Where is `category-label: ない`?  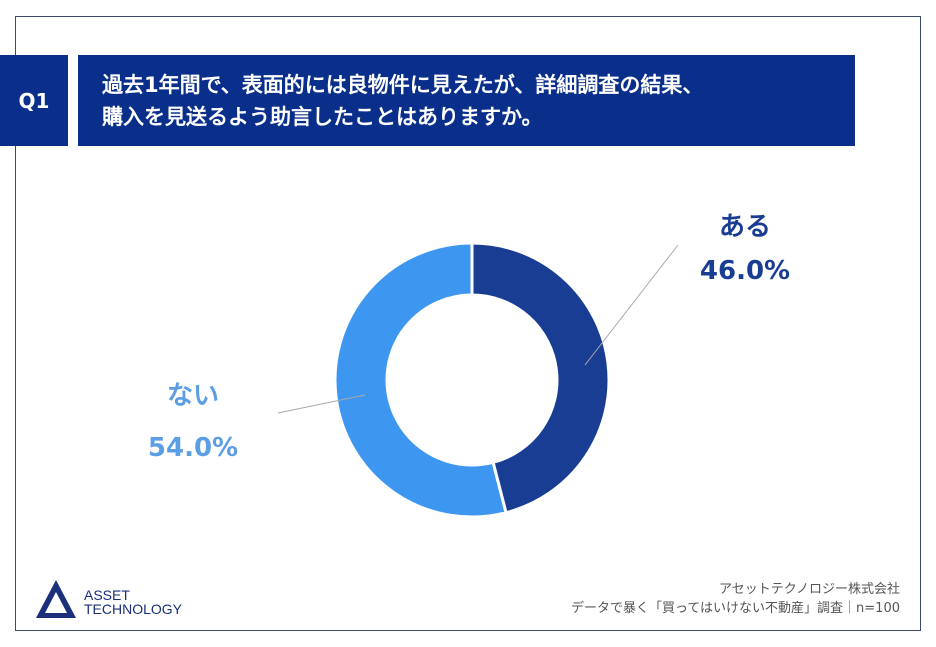
category-label: ない is located at coordinates (192, 396).